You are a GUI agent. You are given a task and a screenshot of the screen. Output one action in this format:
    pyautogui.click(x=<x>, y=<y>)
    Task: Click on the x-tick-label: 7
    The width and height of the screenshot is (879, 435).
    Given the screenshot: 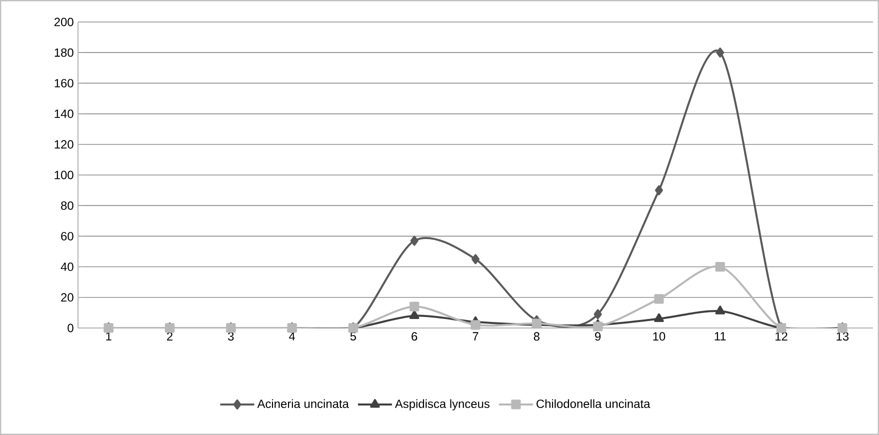 What is the action you would take?
    pyautogui.click(x=475, y=336)
    